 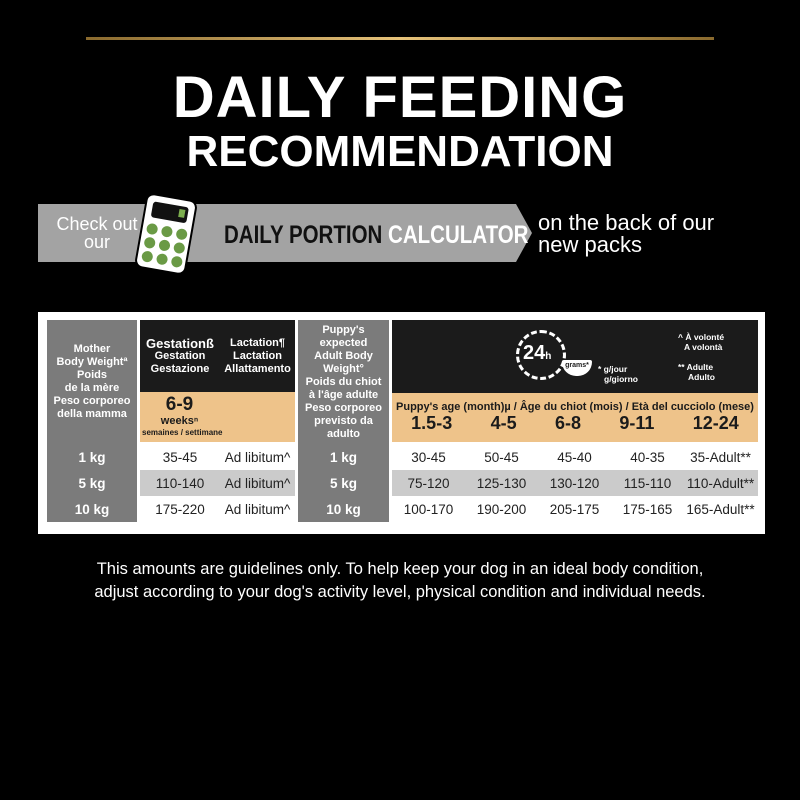 What do you see at coordinates (343, 457) in the screenshot?
I see `puppy-weight-cell: 1 kg` at bounding box center [343, 457].